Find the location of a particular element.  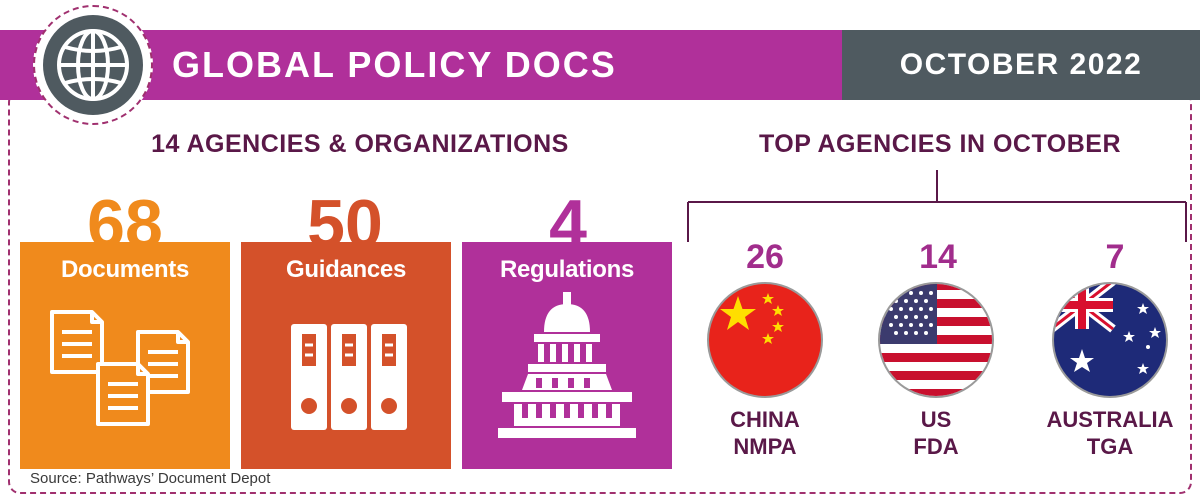

bracket-connector is located at coordinates (937, 206).